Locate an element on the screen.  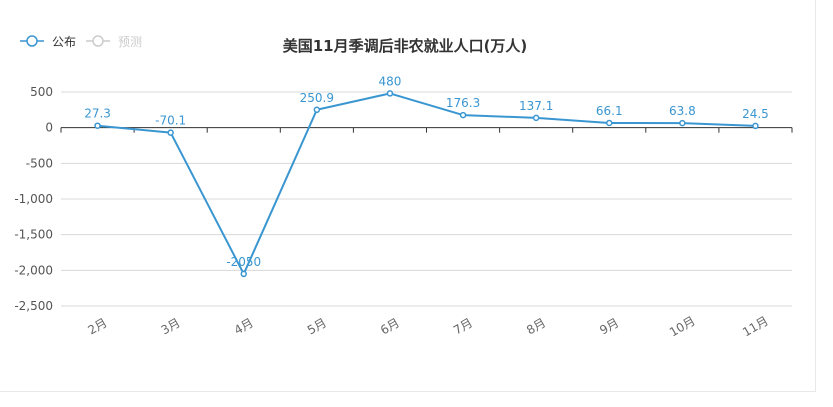
x-tick-label: 7月 is located at coordinates (463, 327).